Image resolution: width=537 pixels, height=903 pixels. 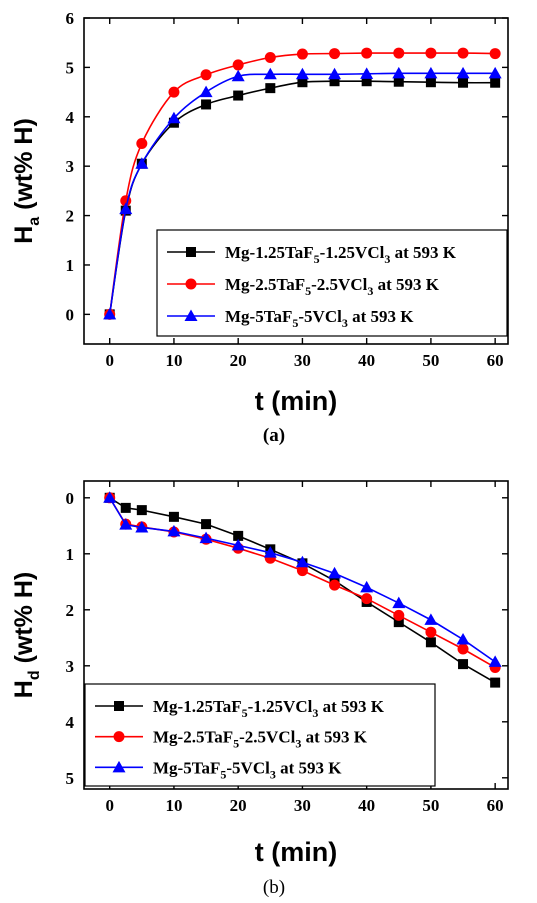 I want to click on panel-label: (a), so click(x=274, y=435).